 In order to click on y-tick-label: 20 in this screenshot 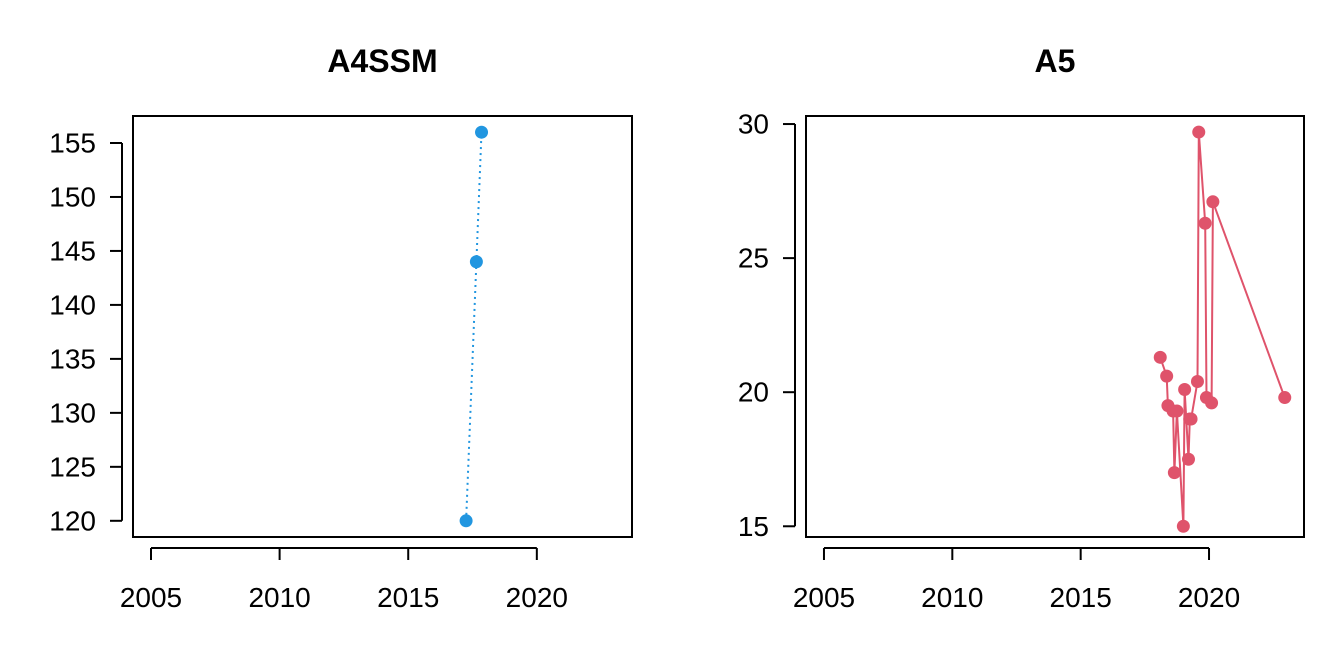, I will do `click(753, 392)`.